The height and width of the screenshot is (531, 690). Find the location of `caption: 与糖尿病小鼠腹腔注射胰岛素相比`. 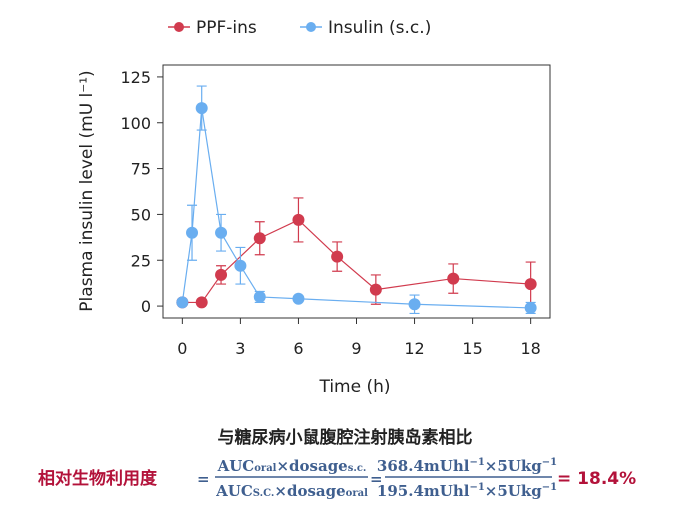

caption: 与糖尿病小鼠腹腔注射胰岛素相比 is located at coordinates (345, 437).